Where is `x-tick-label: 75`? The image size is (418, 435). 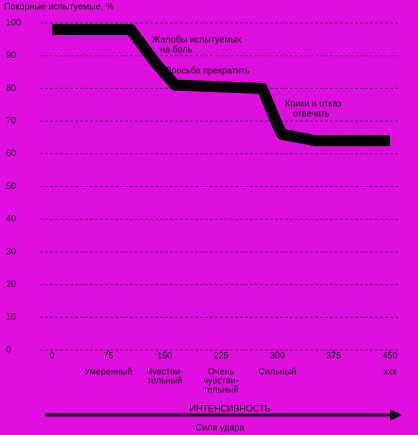 x-tick-label: 75 is located at coordinates (108, 355).